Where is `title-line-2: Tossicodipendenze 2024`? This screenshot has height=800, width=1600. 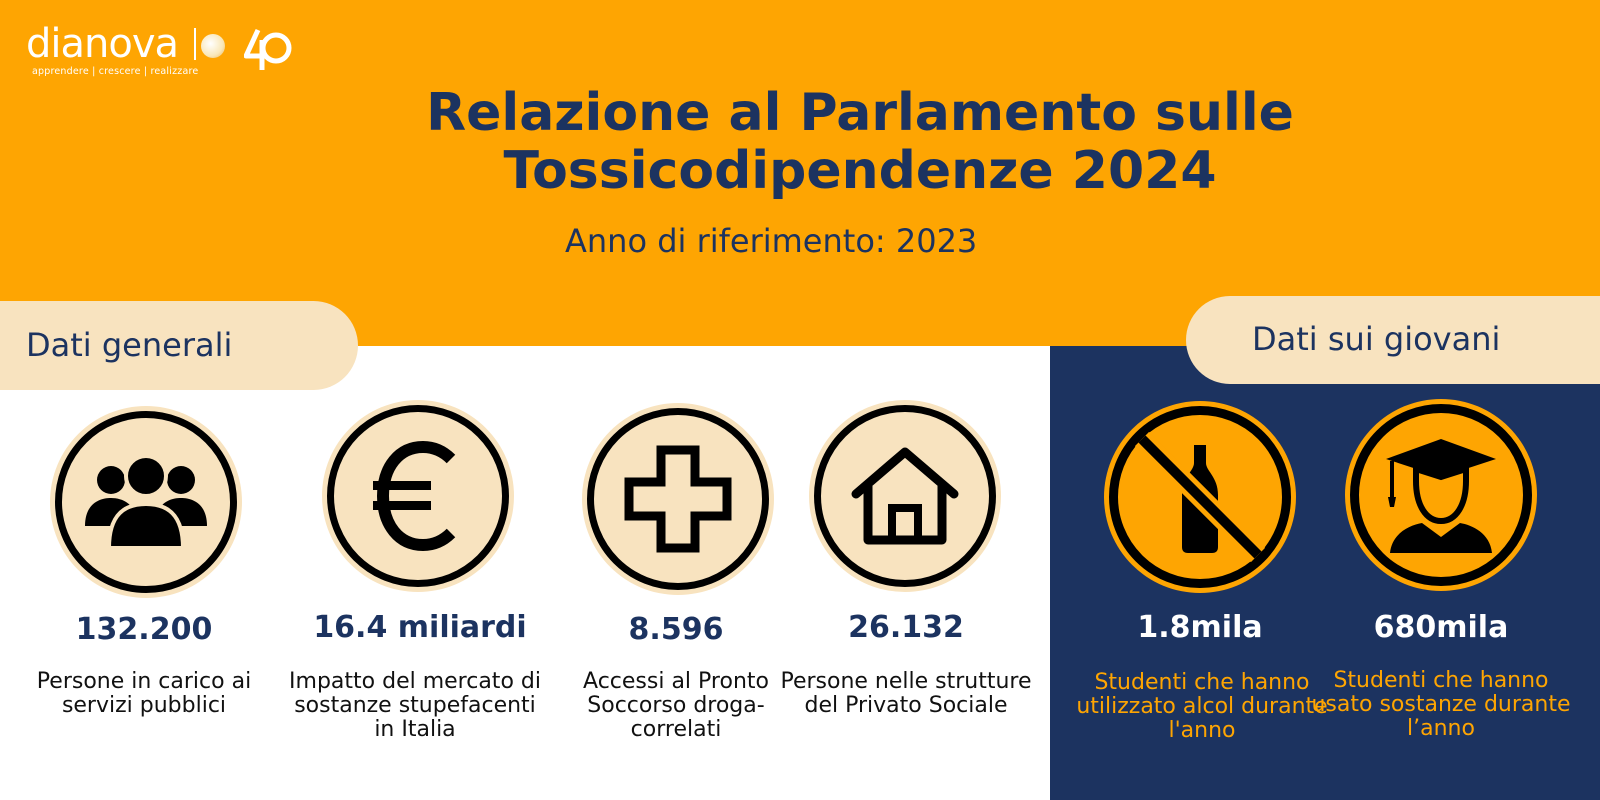 title-line-2: Tossicodipendenze 2024 is located at coordinates (860, 171).